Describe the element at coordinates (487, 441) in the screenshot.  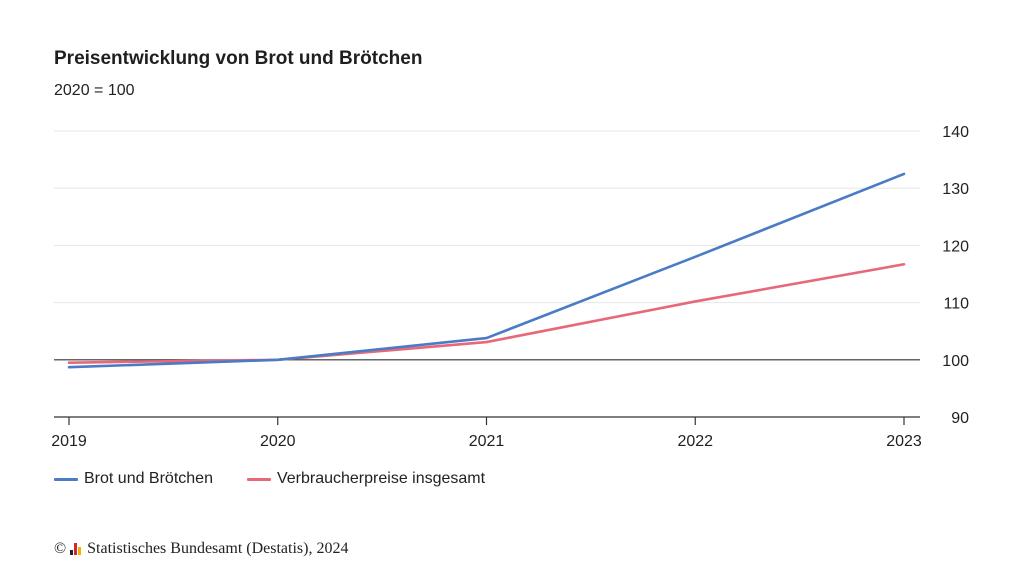
I see `x-tick-label-2021: 2021` at that location.